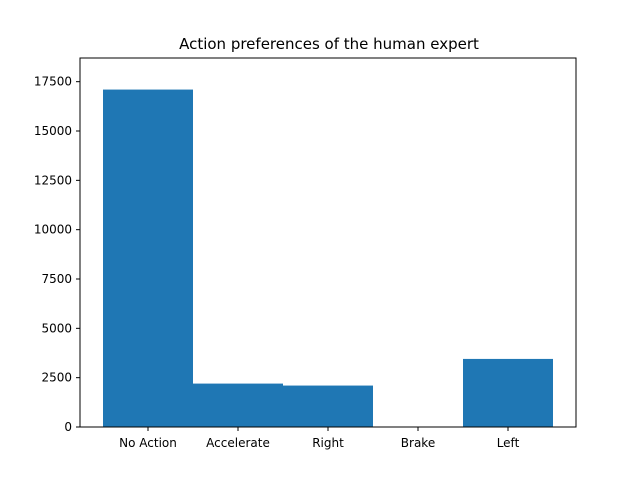  I want to click on y-tick-label: 12500, so click(53, 180).